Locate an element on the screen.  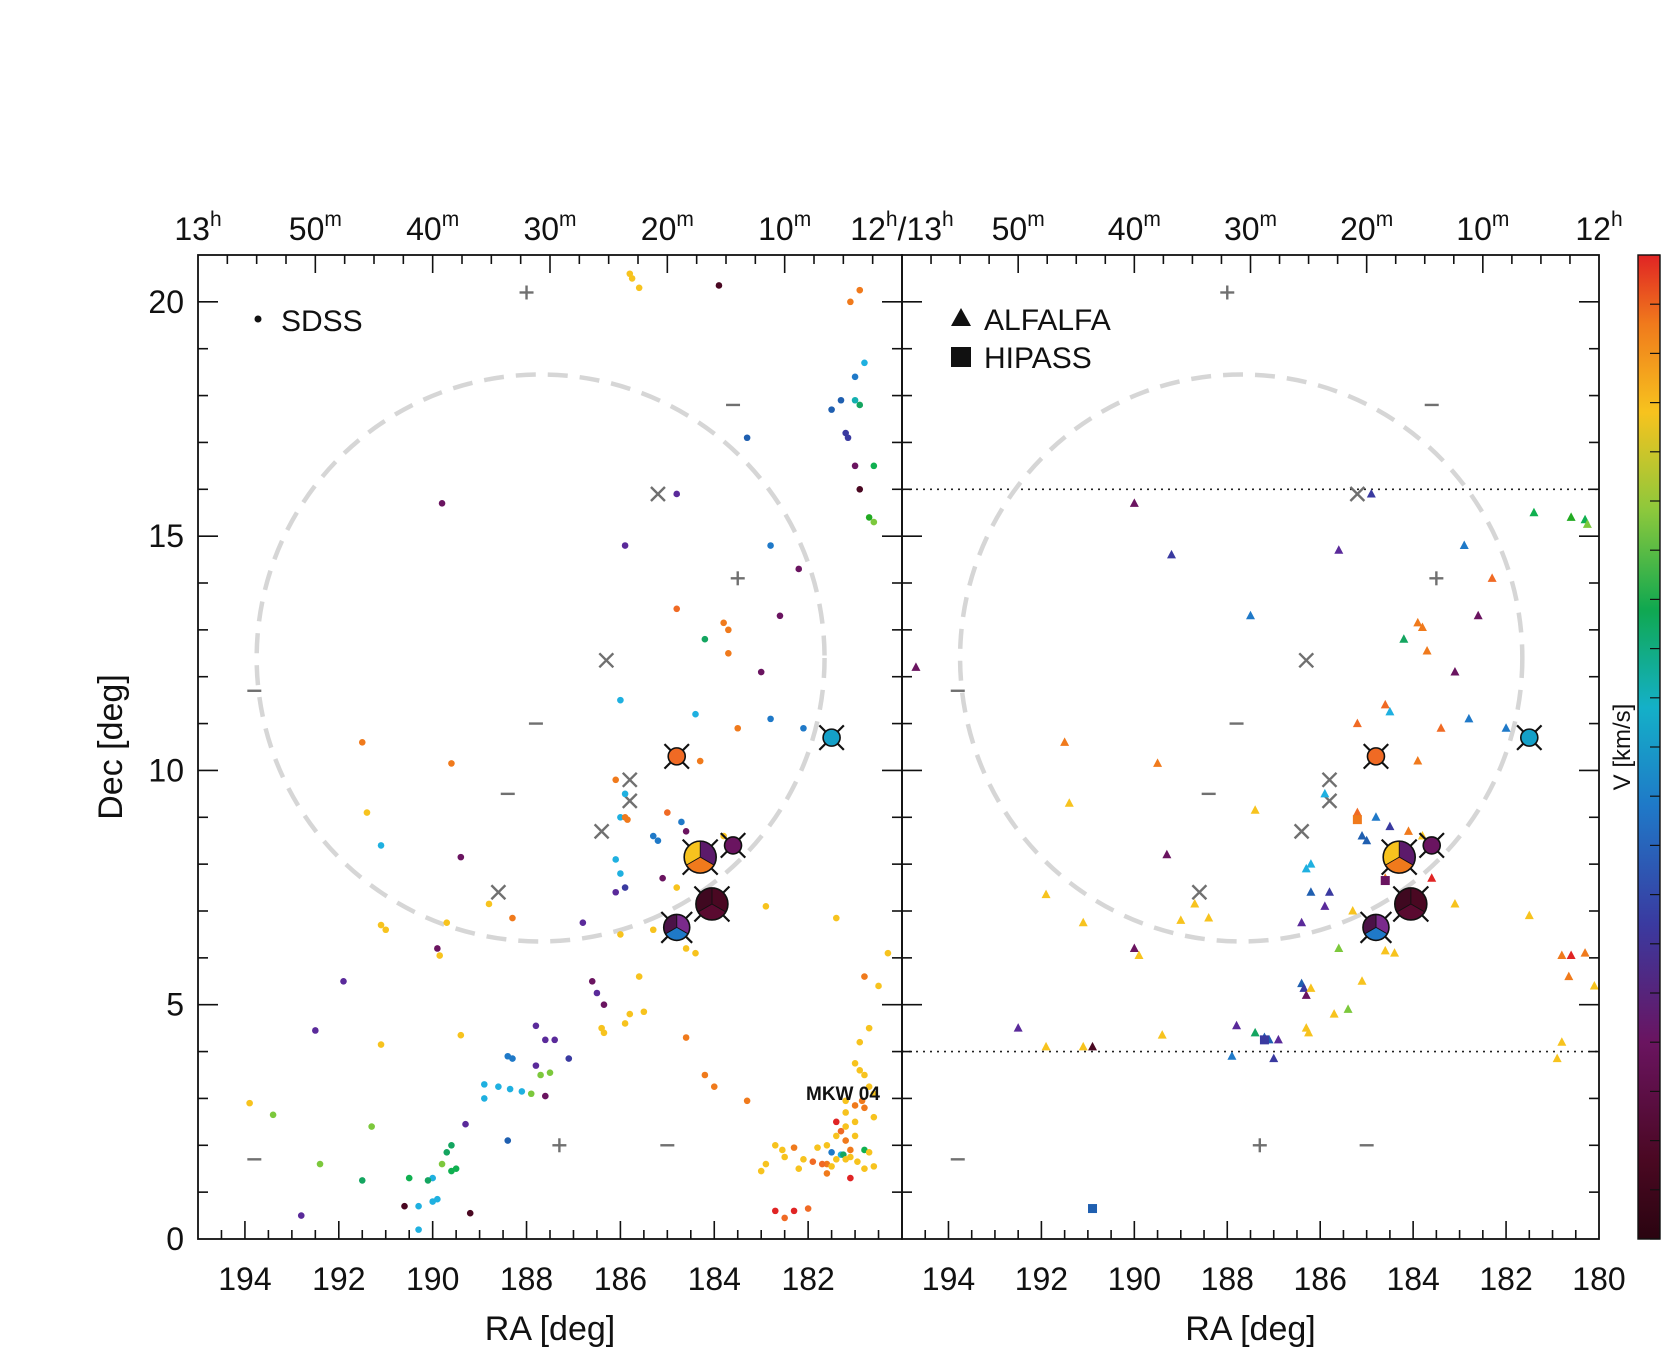
hipass-point is located at coordinates (1385, 881).